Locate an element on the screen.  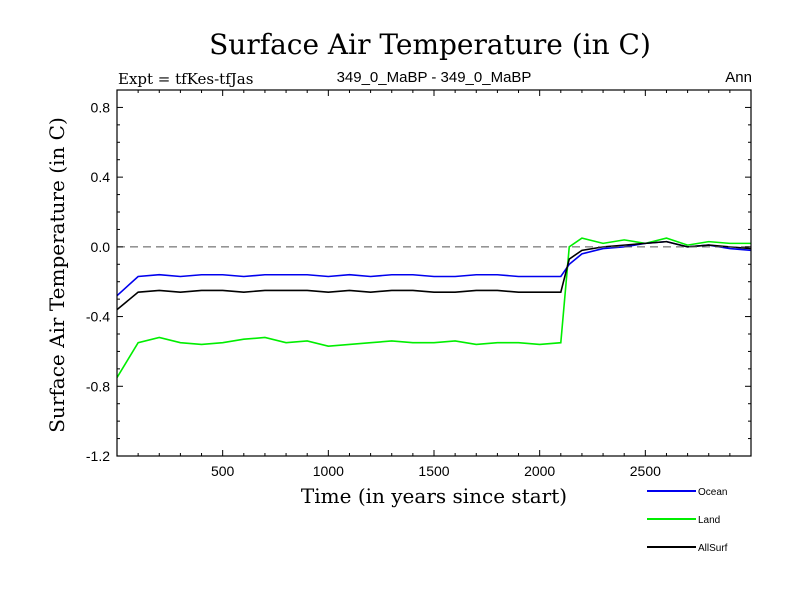
y-tick-label: 0.4 is located at coordinates (101, 177).